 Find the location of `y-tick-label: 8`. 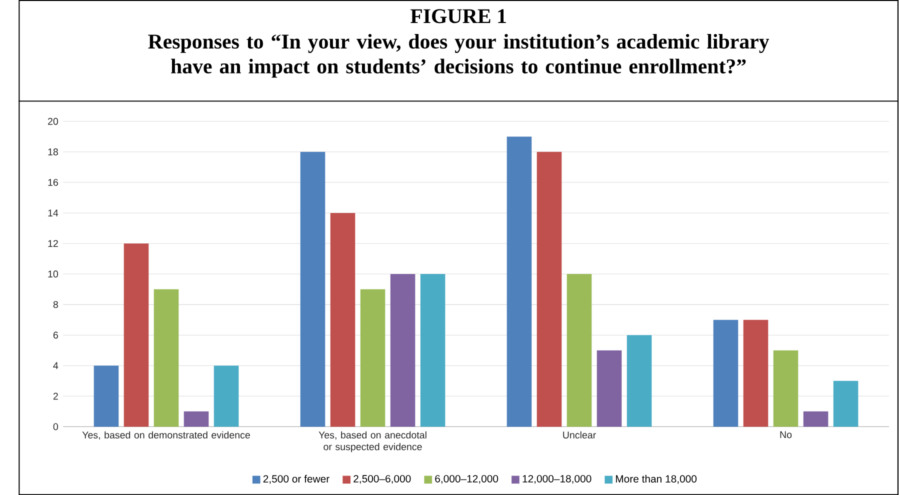

y-tick-label: 8 is located at coordinates (55, 304).